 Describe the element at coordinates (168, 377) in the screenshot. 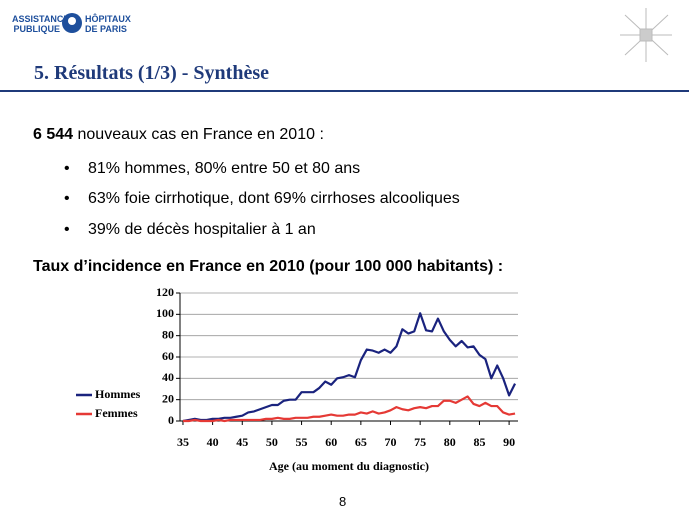

I see `y-tick-label: 40` at that location.